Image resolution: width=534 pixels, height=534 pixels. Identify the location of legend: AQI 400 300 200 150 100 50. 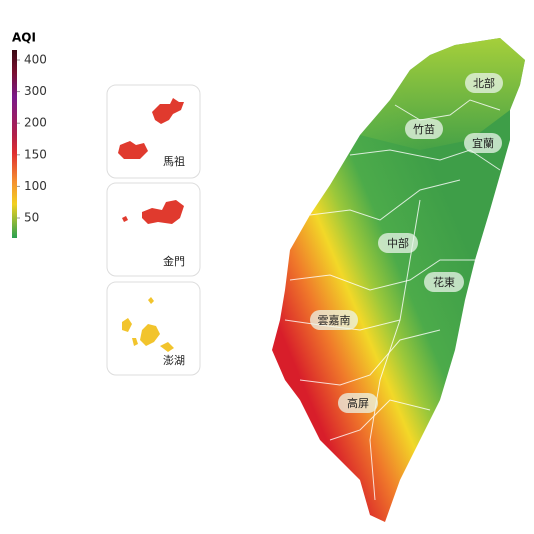
(29, 134).